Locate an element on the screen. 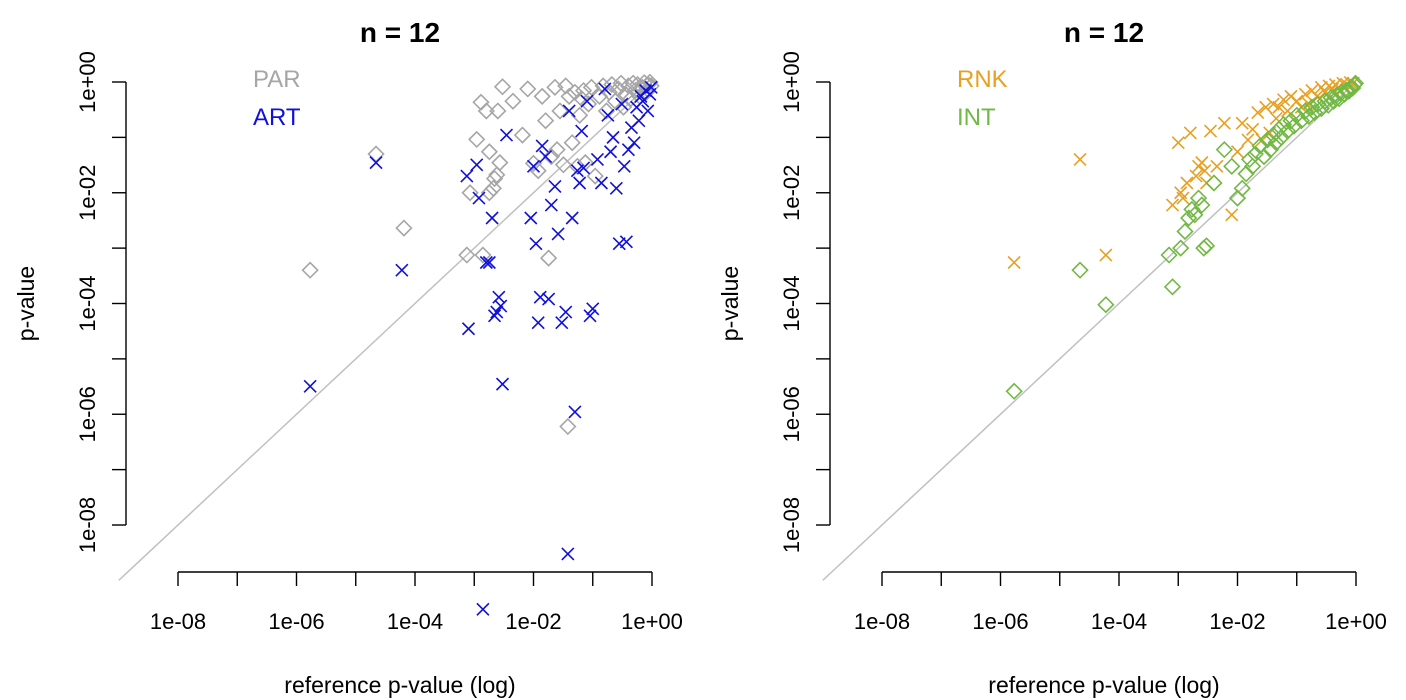 The height and width of the screenshot is (700, 1406). series-par is located at coordinates (480, 254).